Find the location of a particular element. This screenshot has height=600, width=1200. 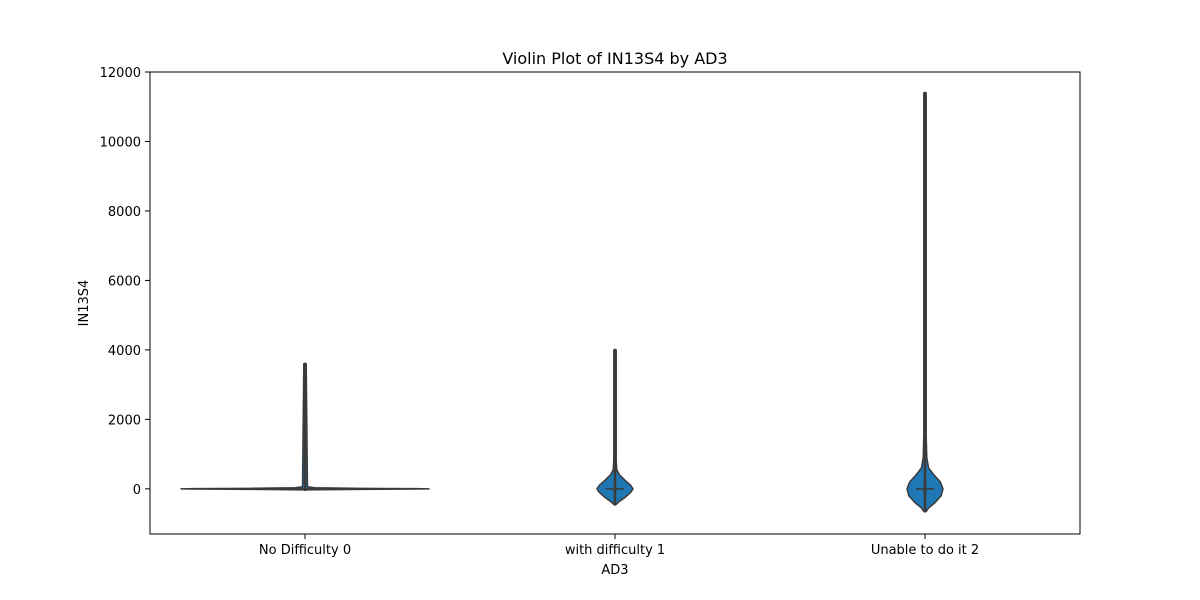

y-tick-label: 8000 is located at coordinates (124, 212).